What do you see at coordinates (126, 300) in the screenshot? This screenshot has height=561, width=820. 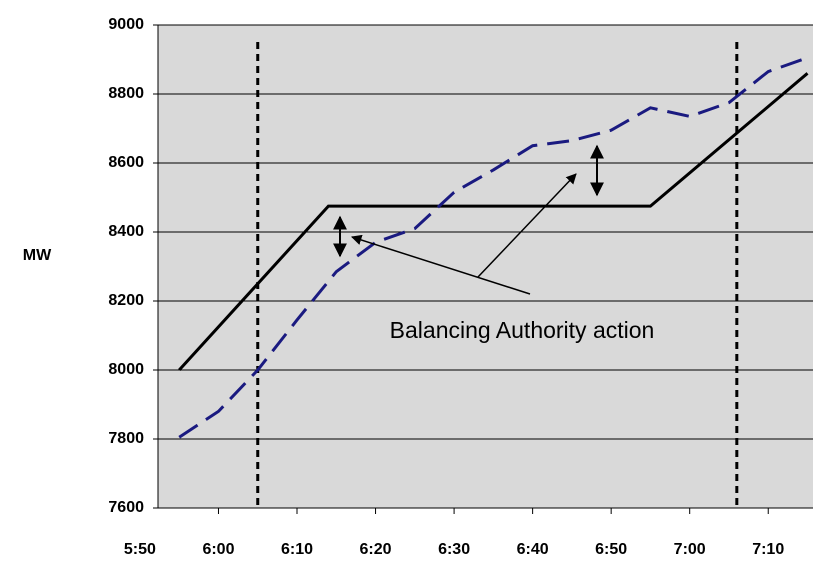 I see `y-tick-label: 8200` at bounding box center [126, 300].